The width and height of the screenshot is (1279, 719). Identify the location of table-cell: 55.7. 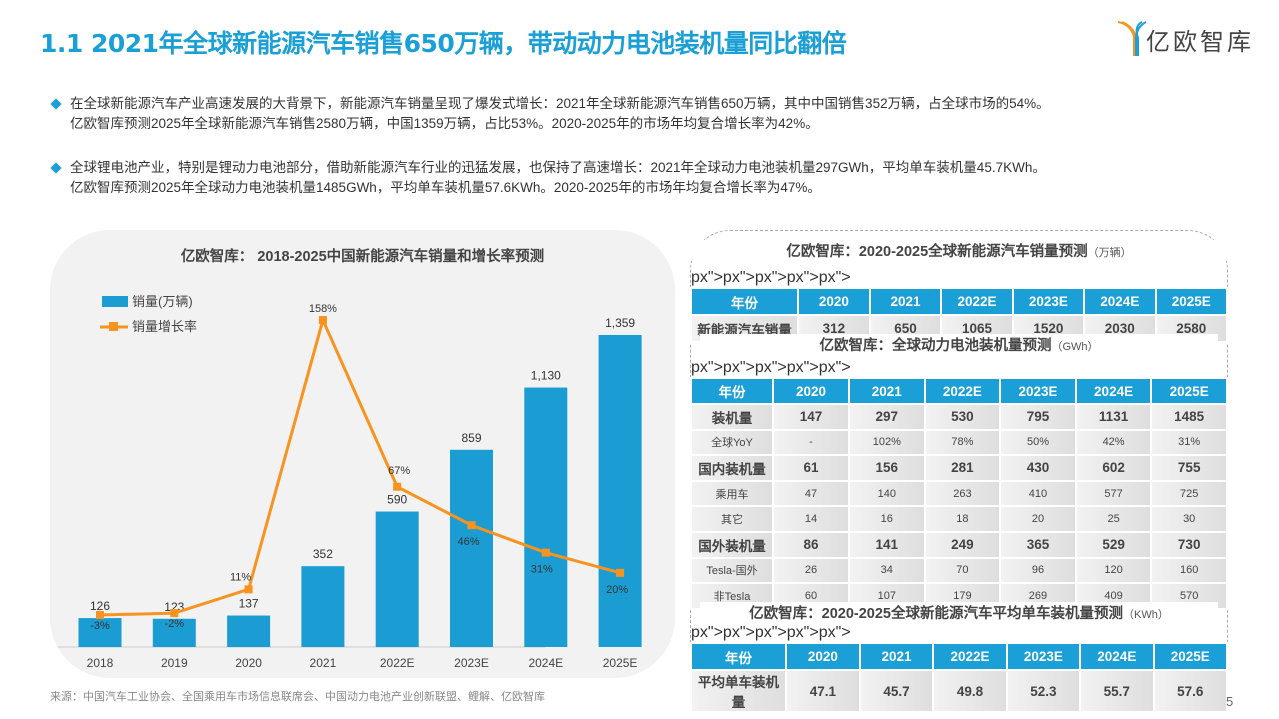
(1117, 691).